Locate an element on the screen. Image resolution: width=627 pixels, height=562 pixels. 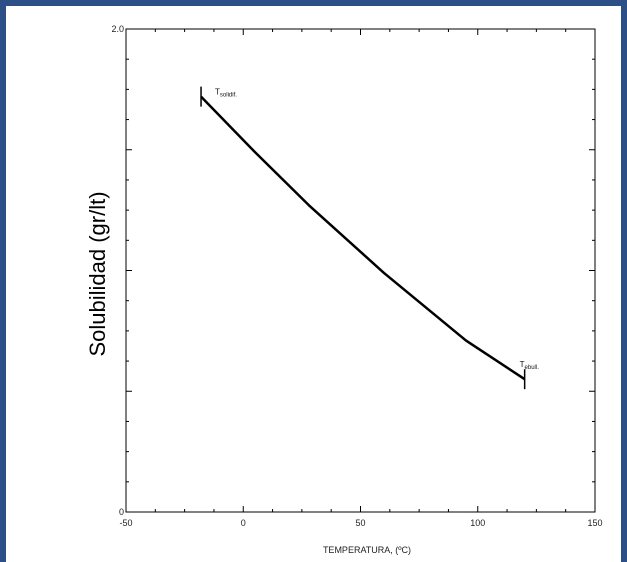
x-tick-label: 50 is located at coordinates (360, 523).